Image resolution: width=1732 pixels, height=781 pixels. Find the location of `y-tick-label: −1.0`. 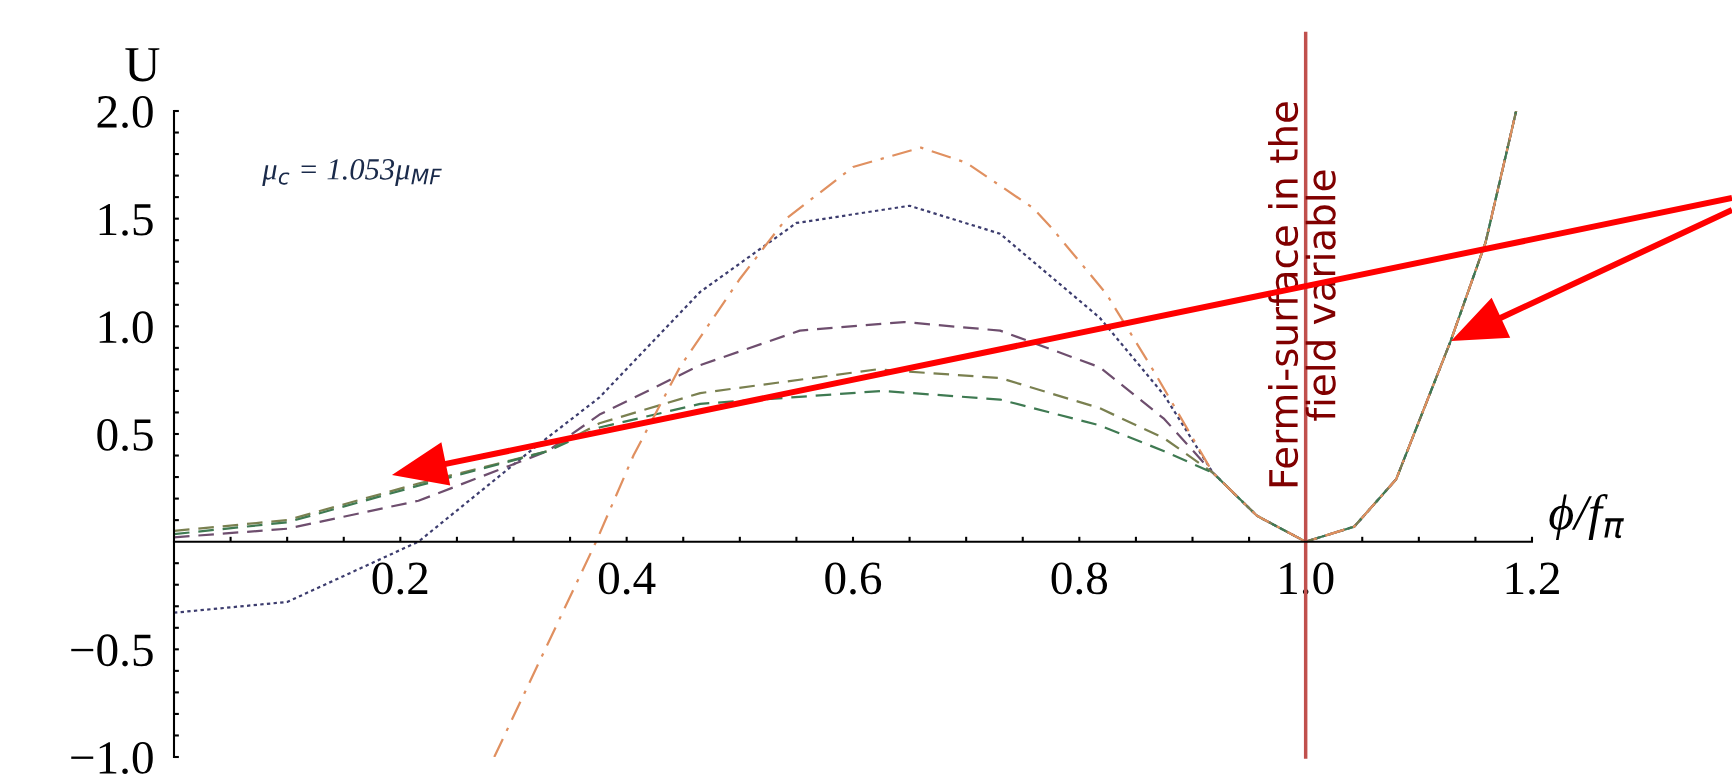

y-tick-label: −1.0 is located at coordinates (112, 758).